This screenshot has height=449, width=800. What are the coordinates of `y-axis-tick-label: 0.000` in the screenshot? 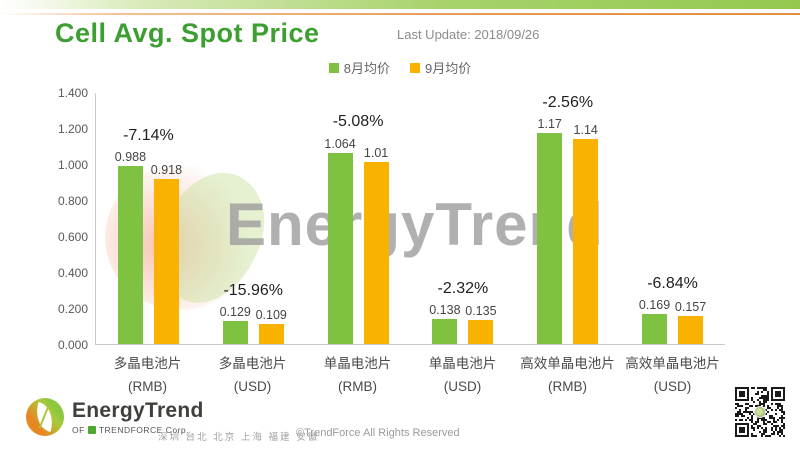 It's located at (72, 345).